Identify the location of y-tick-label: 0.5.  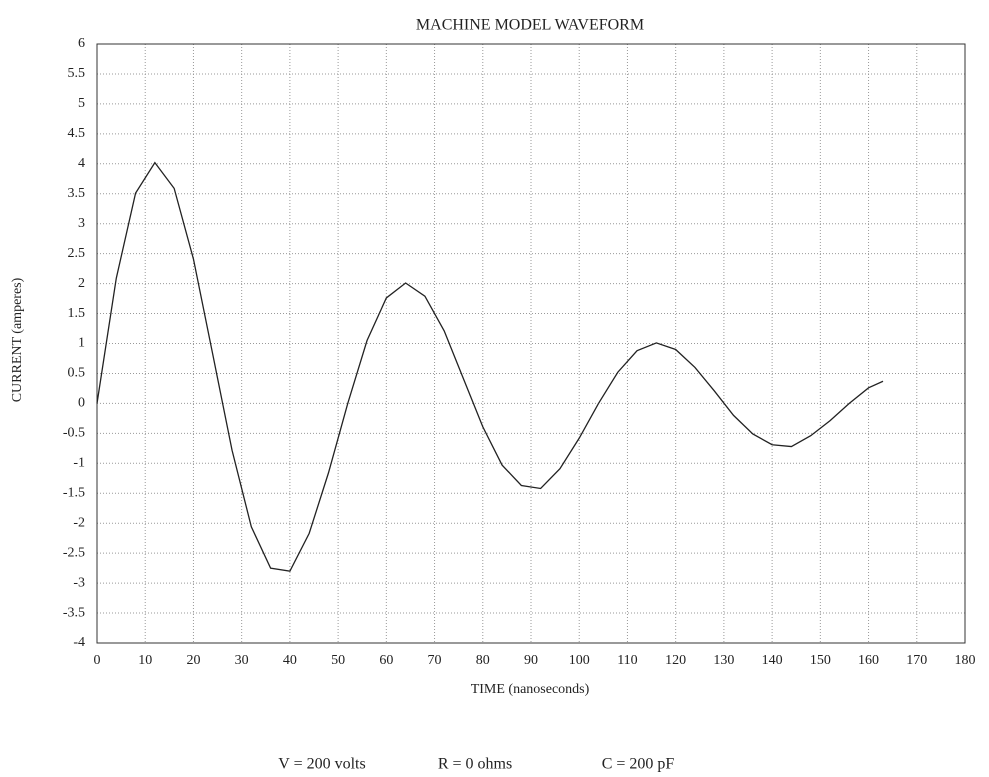
(77, 373).